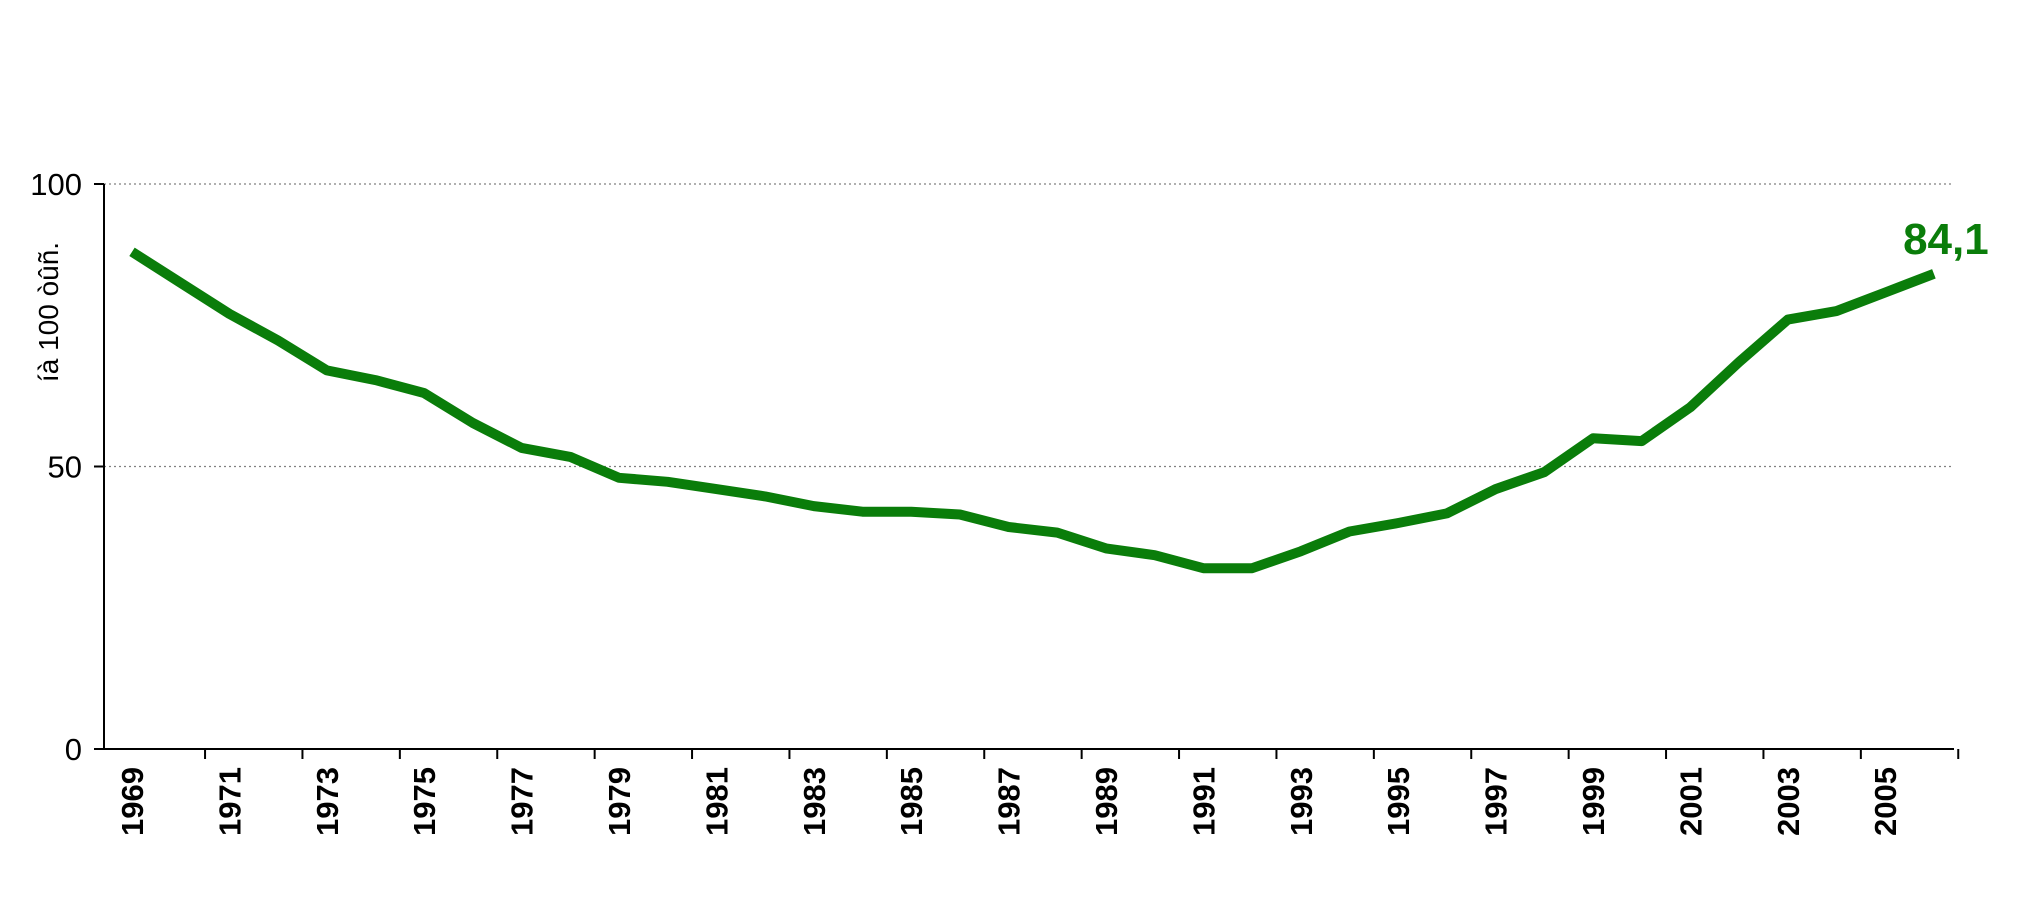 This screenshot has height=920, width=2026. Describe the element at coordinates (229, 801) in the screenshot. I see `x-tick-label: 1971` at that location.